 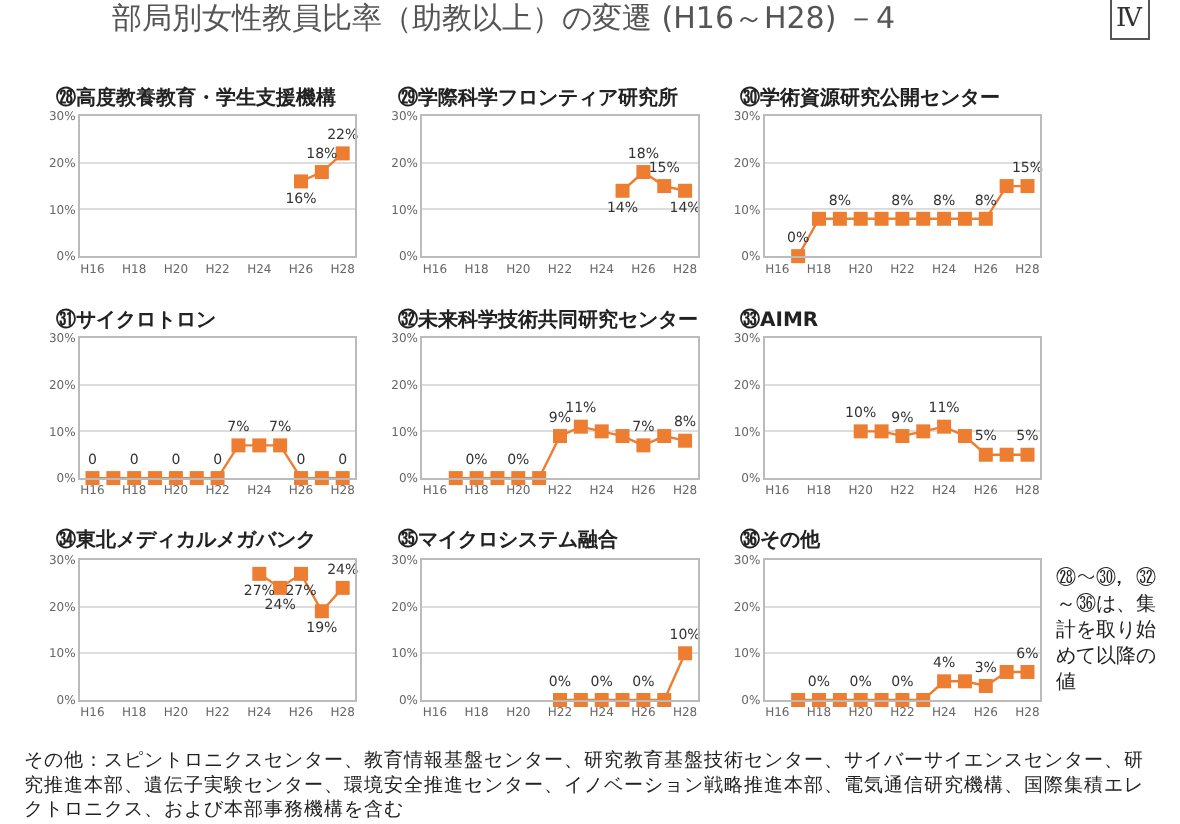 What do you see at coordinates (1130, 19) in the screenshot?
I see `text: Ⅳ` at bounding box center [1130, 19].